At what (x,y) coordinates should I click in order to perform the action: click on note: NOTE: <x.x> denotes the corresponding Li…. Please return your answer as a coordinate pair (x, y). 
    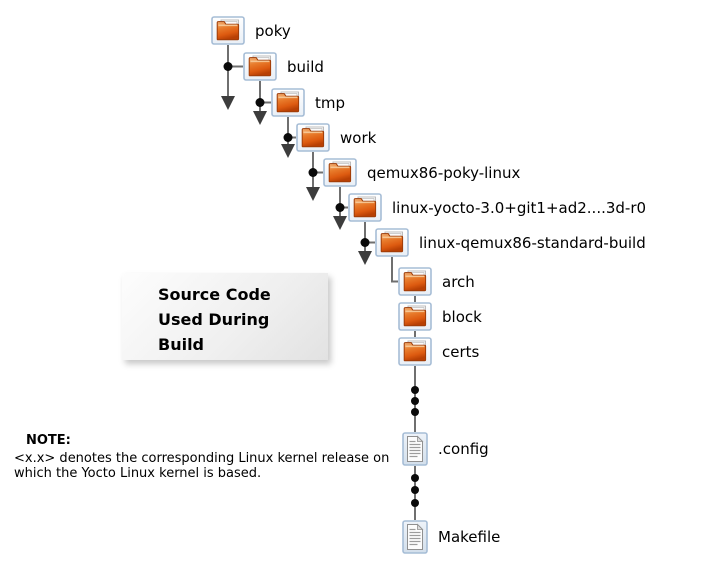
    Looking at the image, I should click on (201, 457).